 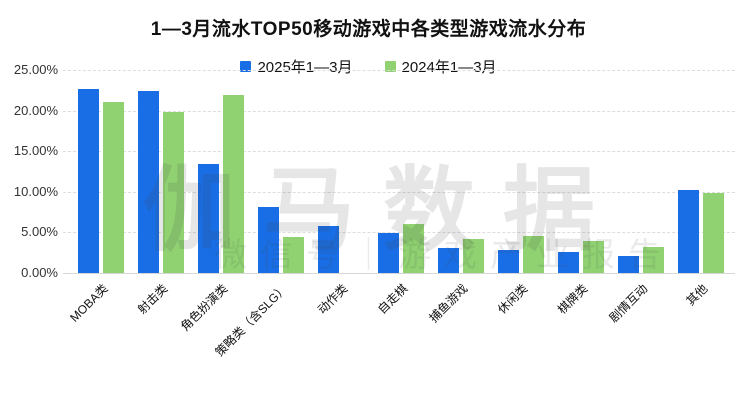 I want to click on legend-swatch-2025, so click(x=246, y=66).